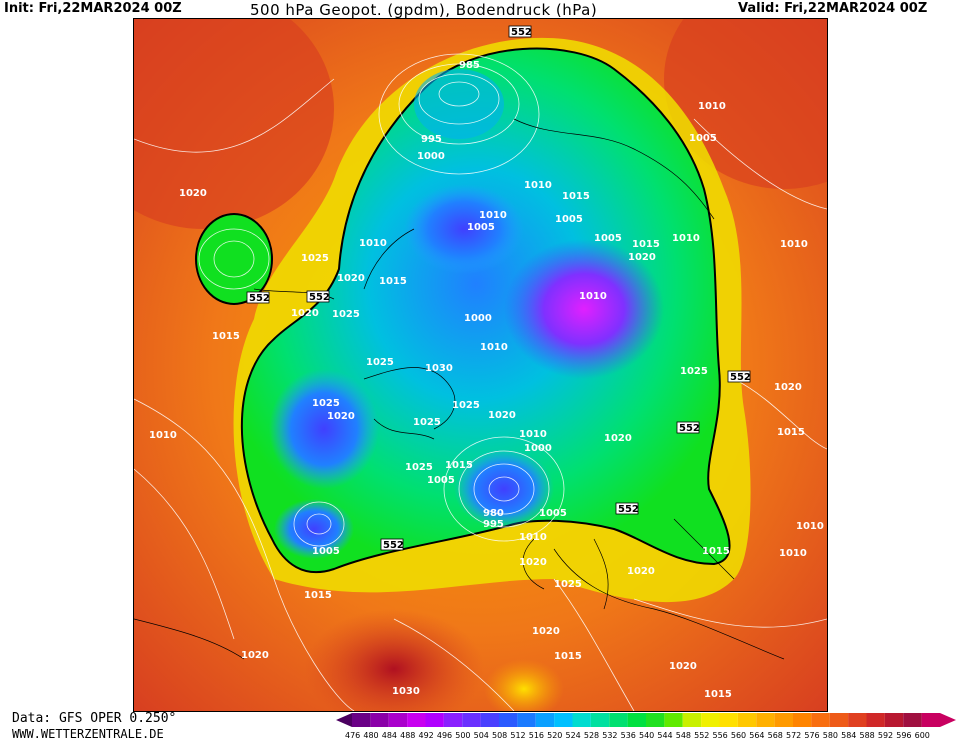  What do you see at coordinates (554, 735) in the screenshot?
I see `legend-tick-label: 520` at bounding box center [554, 735].